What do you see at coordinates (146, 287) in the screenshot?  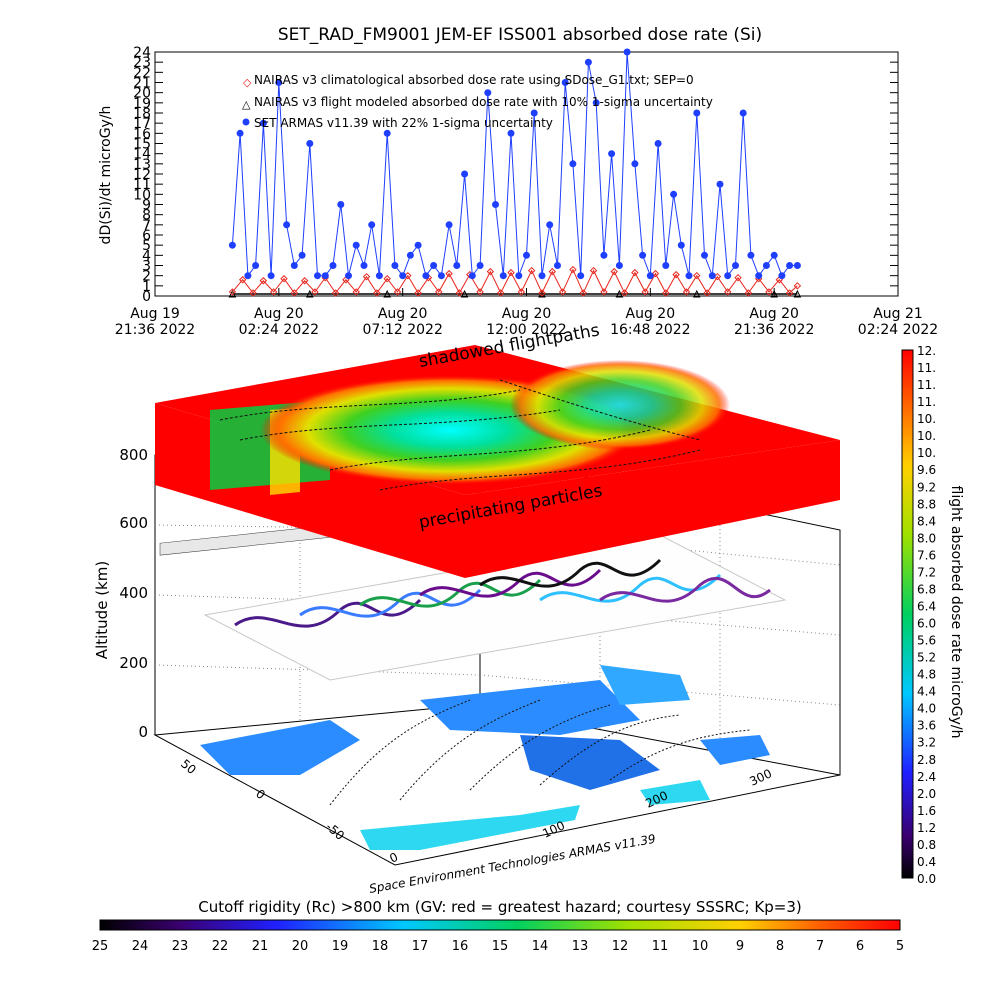 I see `y-tick-label: 1` at bounding box center [146, 287].